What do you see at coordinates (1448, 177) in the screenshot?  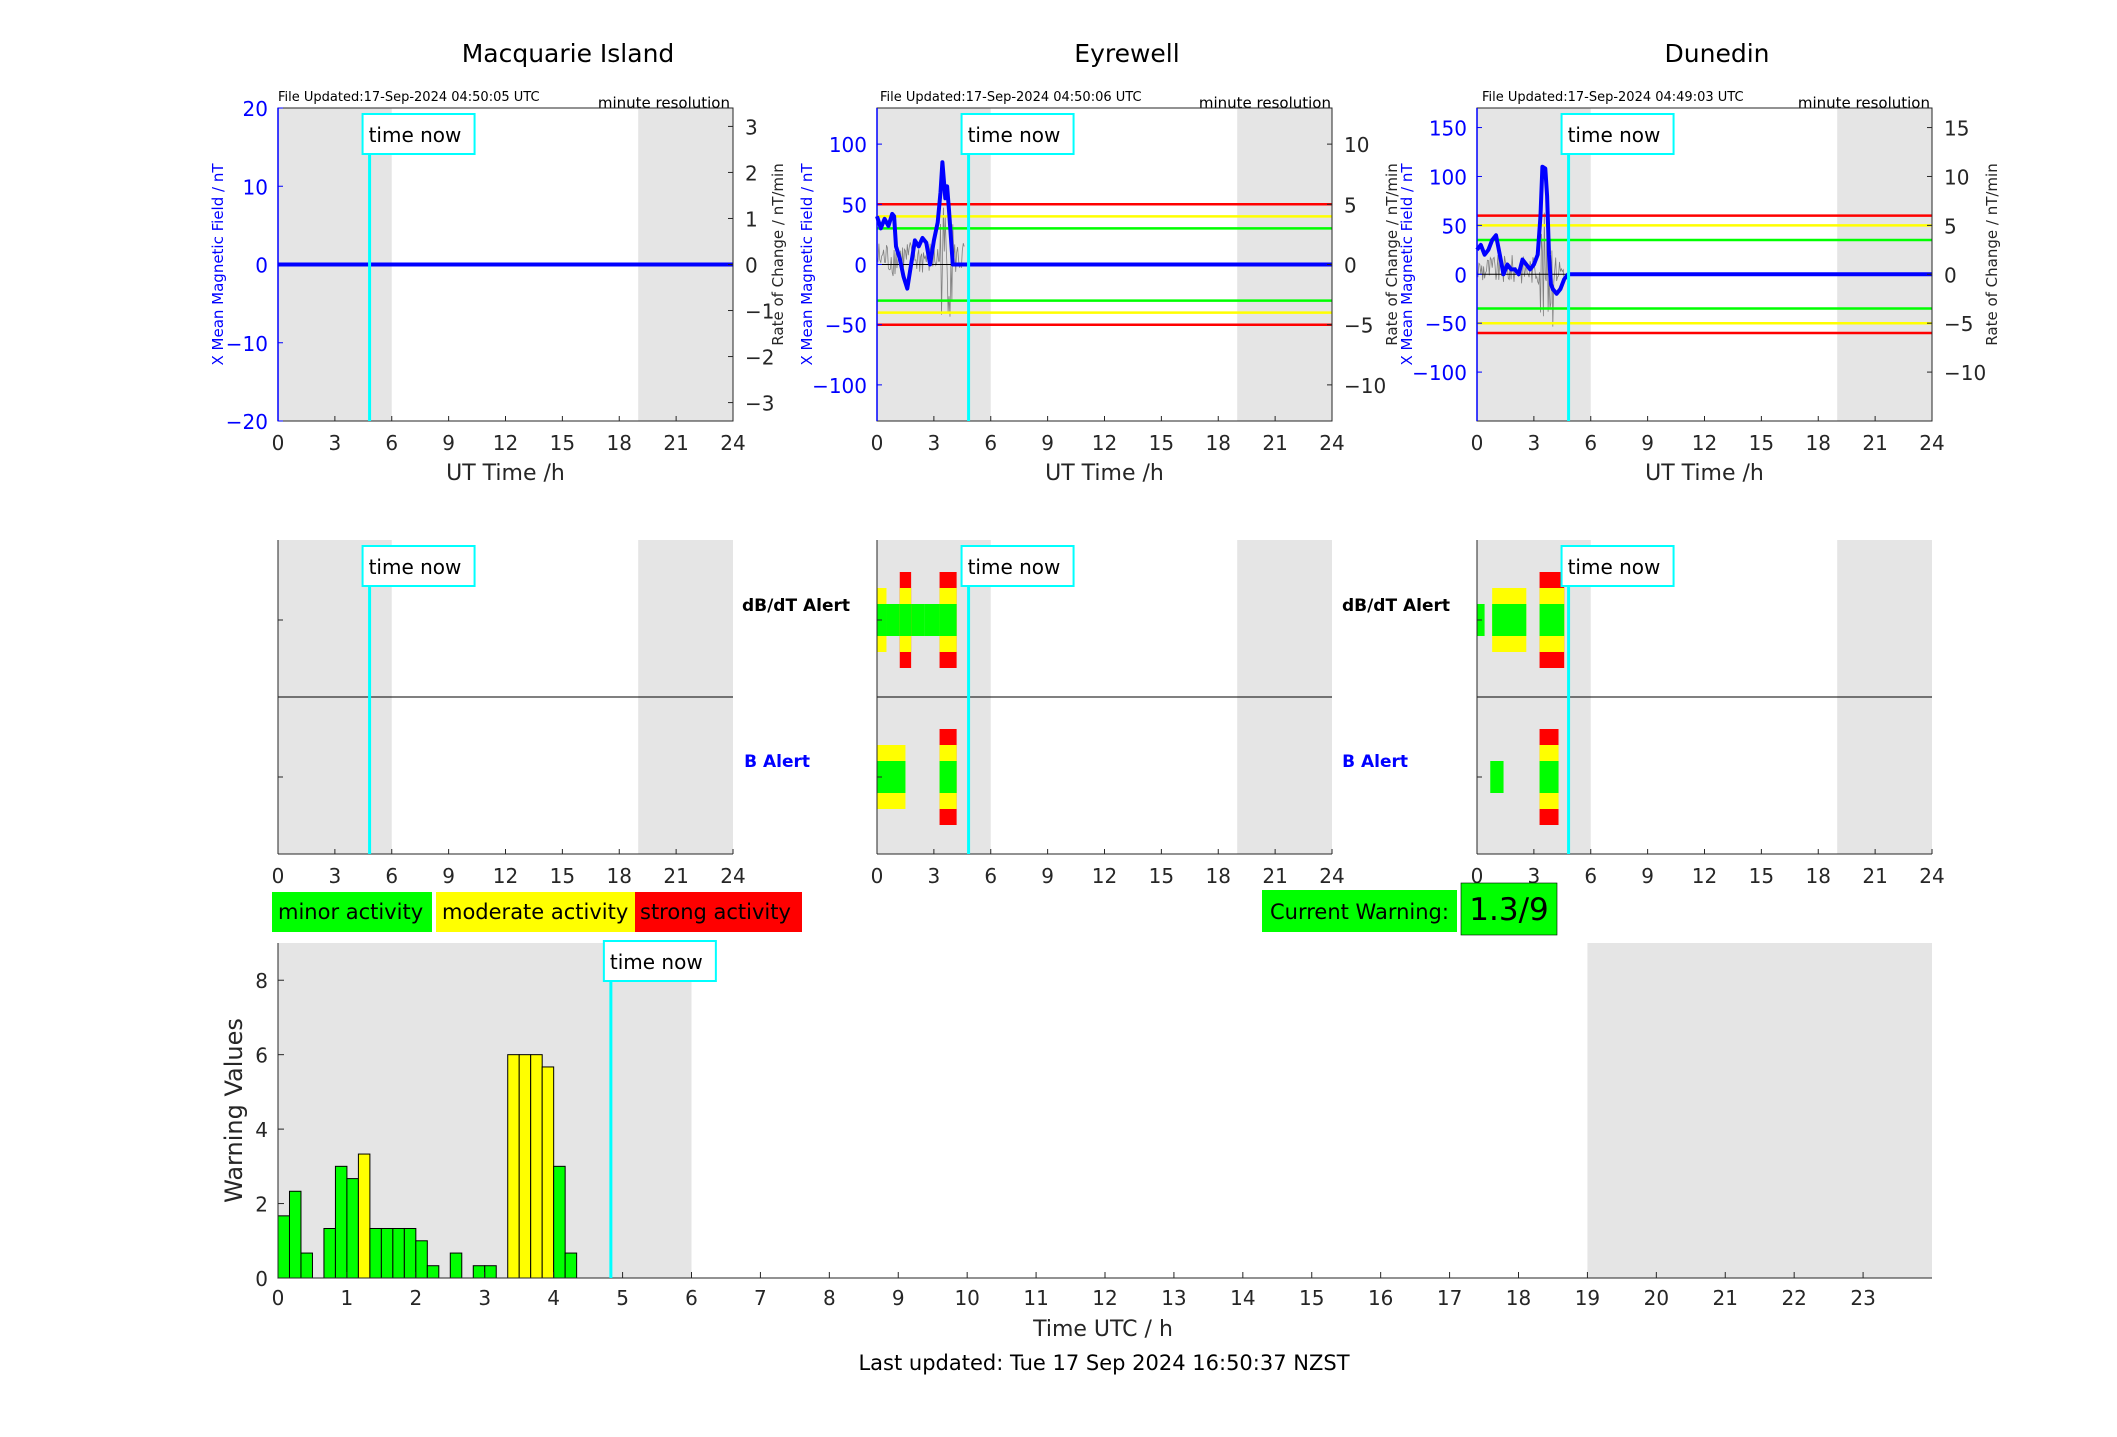 I see `y-tick-label-dunedin-100: 100` at bounding box center [1448, 177].